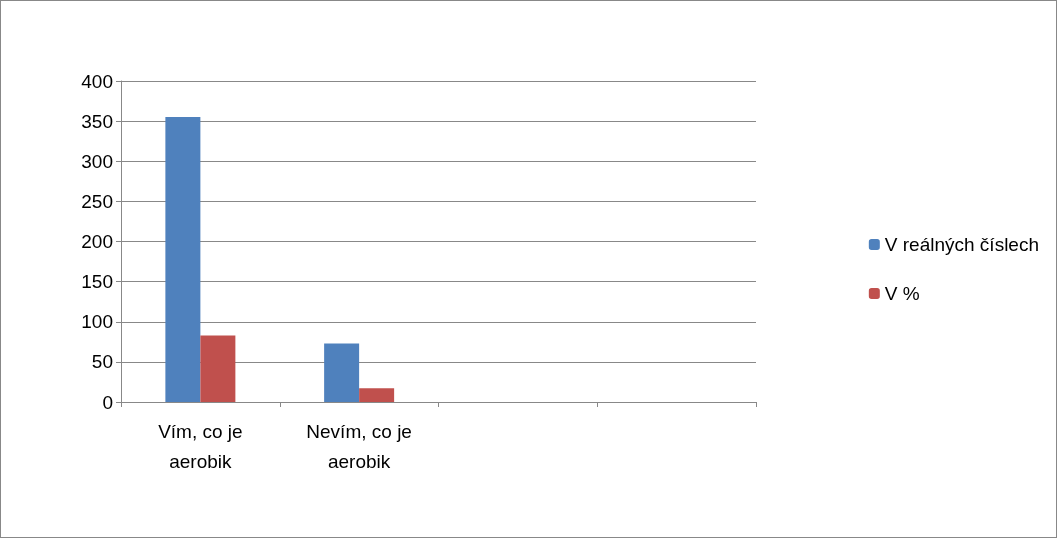 This screenshot has height=538, width=1057. What do you see at coordinates (902, 293) in the screenshot?
I see `legend-label: V %` at bounding box center [902, 293].